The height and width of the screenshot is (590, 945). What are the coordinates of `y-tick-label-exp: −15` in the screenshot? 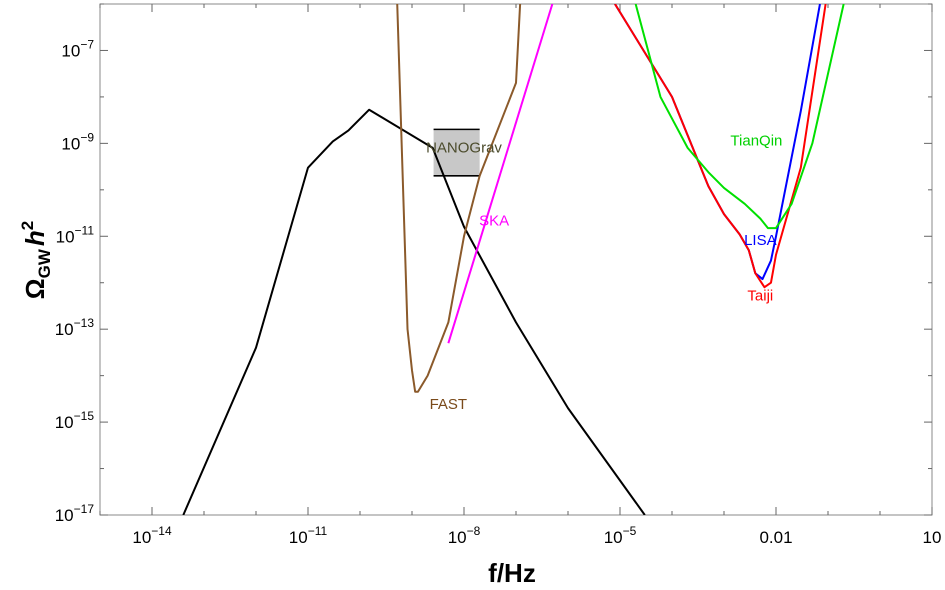 It's located at (84, 416).